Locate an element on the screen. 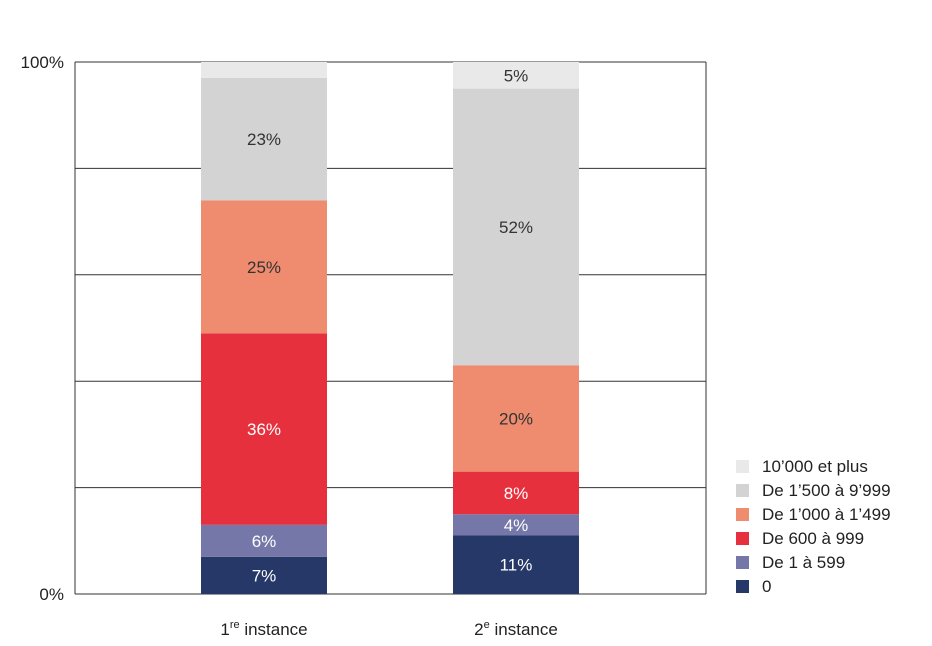 Image resolution: width=932 pixels, height=646 pixels. bar-value-label: 6% is located at coordinates (264, 541).